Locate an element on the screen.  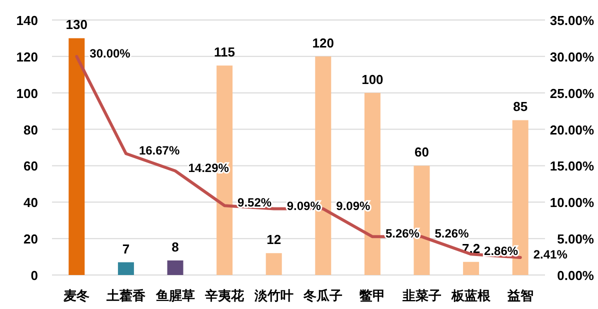
y-tick-label: 40 is located at coordinates (31, 202).